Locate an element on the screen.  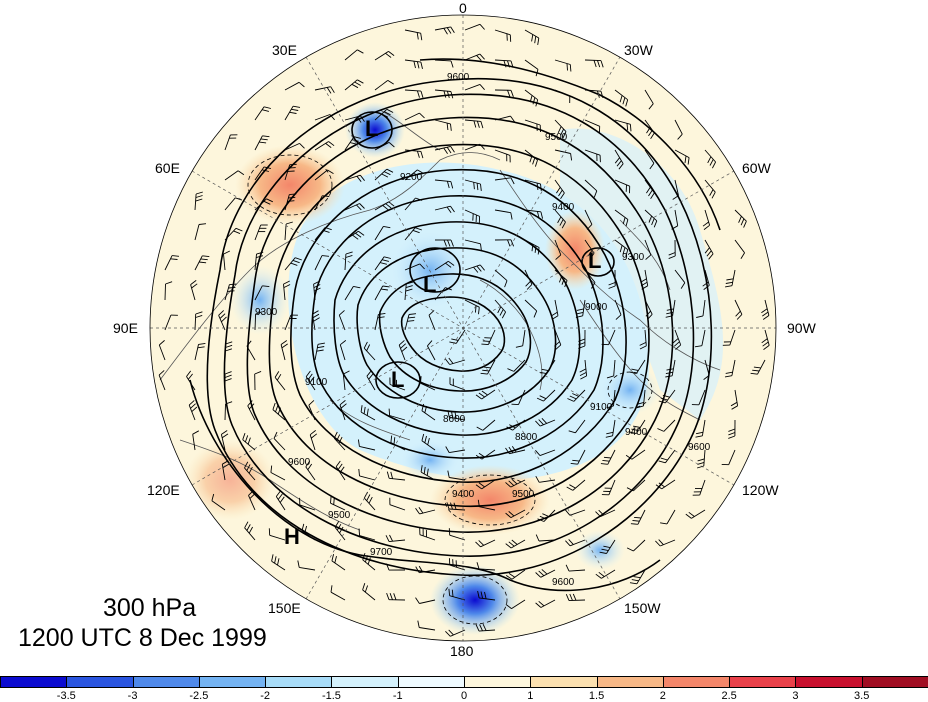
colorbar-tick-label: -3 is located at coordinates (132, 696).